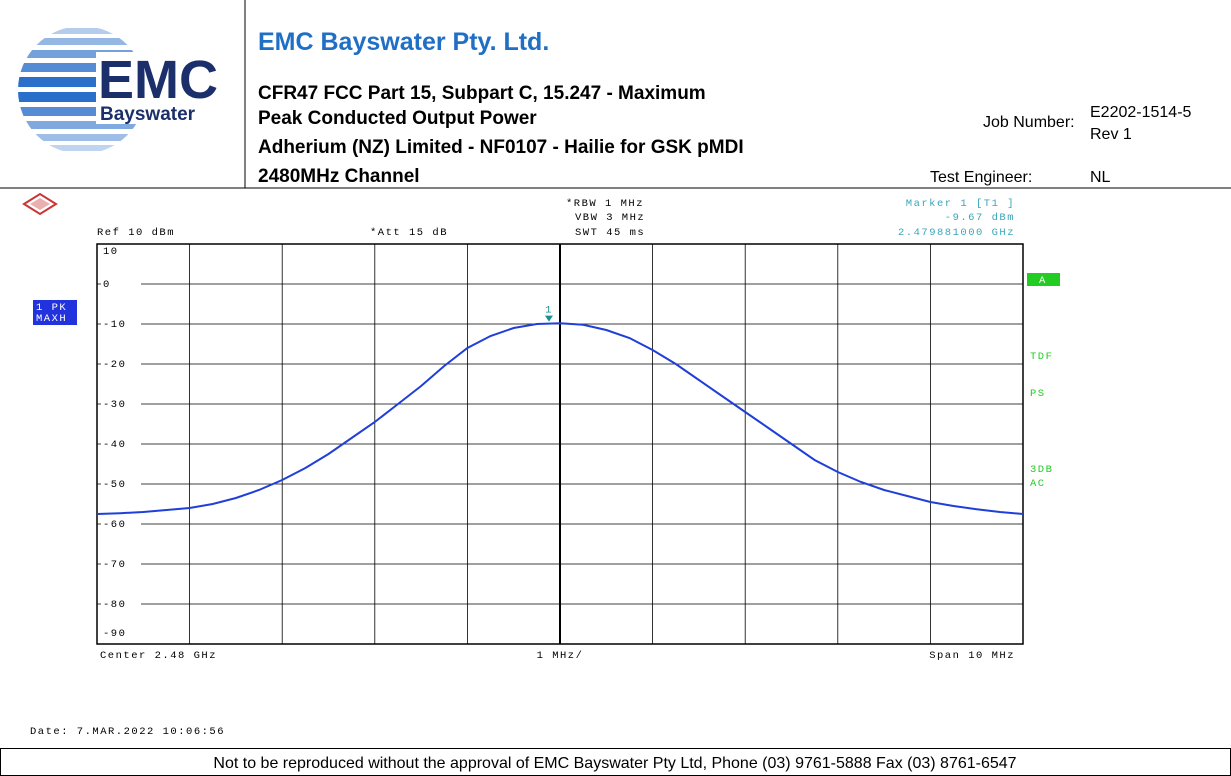  Describe the element at coordinates (136, 233) in the screenshot. I see `ref-level: Ref 10 dBm` at that location.